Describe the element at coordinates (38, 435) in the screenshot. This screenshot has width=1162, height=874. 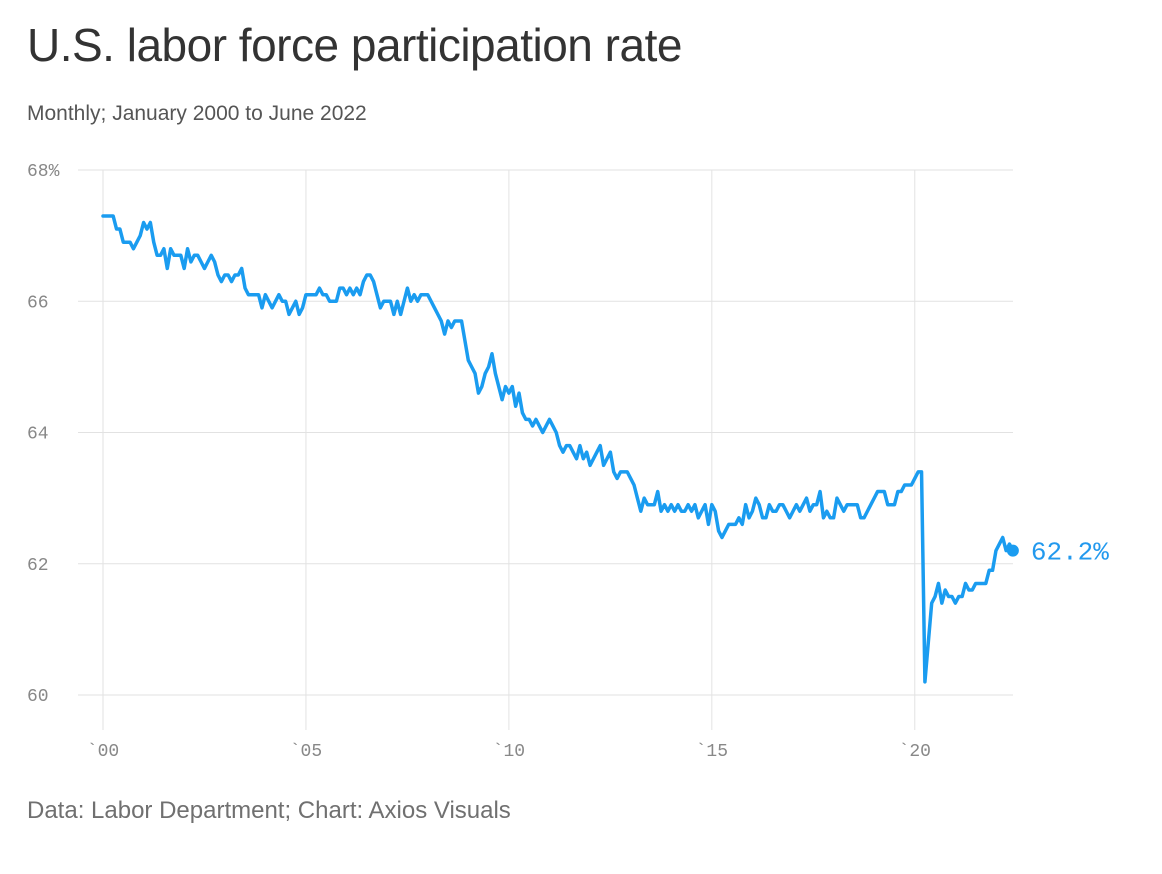
I see `y-tick-label: 64` at that location.